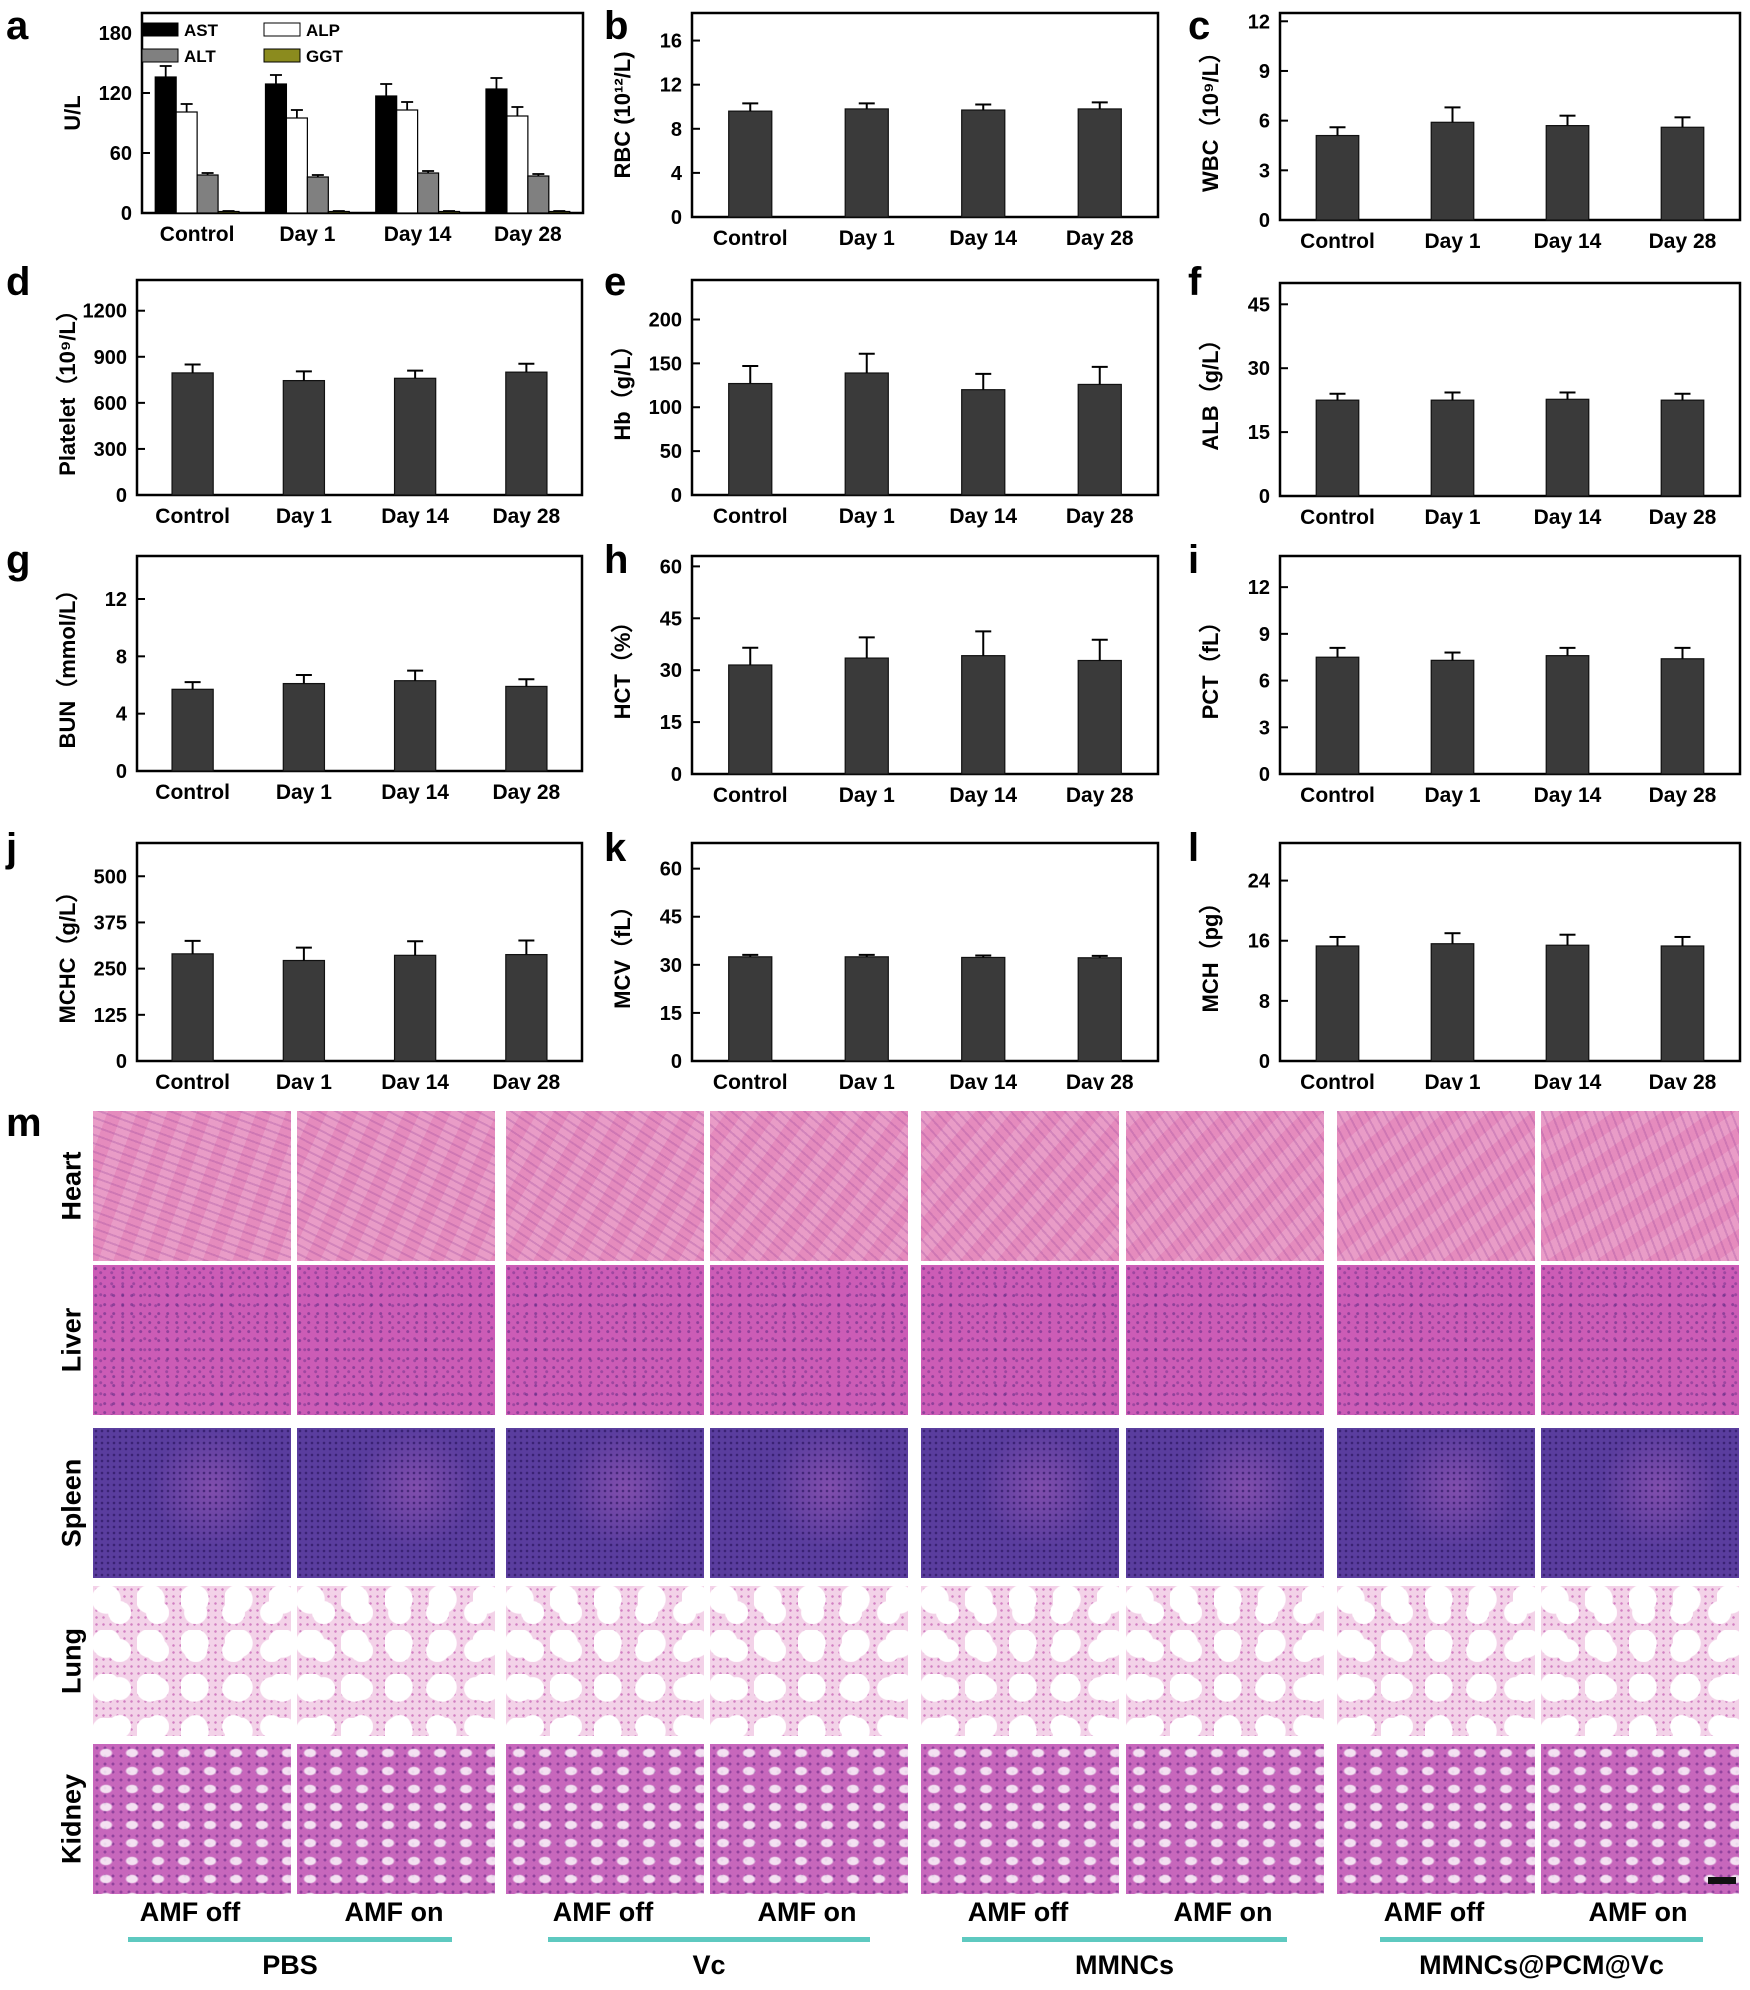 Image resolution: width=1750 pixels, height=1990 pixels. I want to click on y-axis-label: ALB（g/L）, so click(1210, 389).